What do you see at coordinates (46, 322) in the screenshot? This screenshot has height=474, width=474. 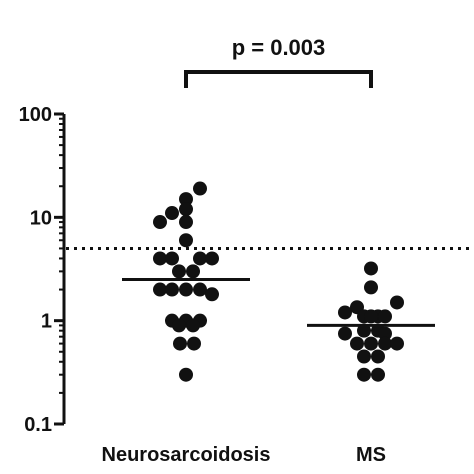 I see `y-tick-label: 1` at bounding box center [46, 322].